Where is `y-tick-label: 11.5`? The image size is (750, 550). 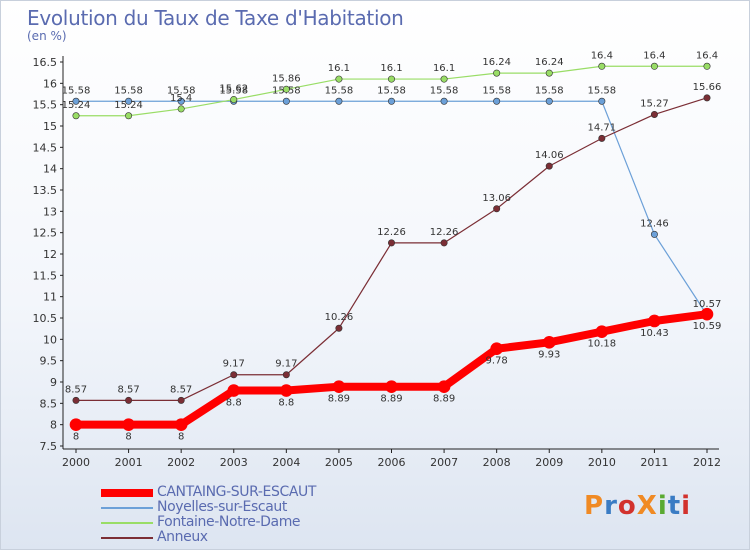
y-tick-label: 11.5 is located at coordinates (45, 275).